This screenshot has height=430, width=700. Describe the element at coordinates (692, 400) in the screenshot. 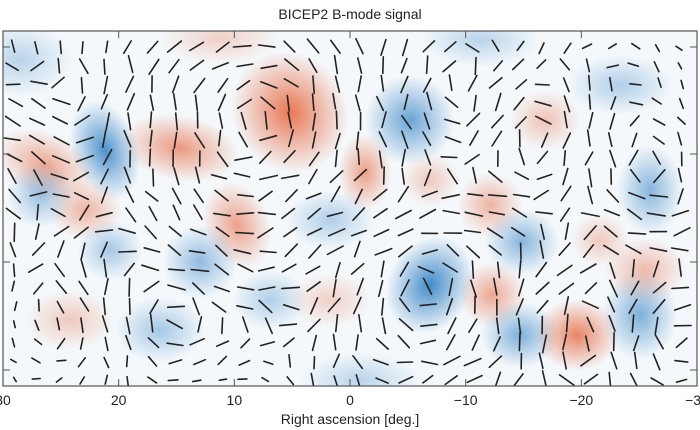

I see `x-tick-label: −30` at that location.